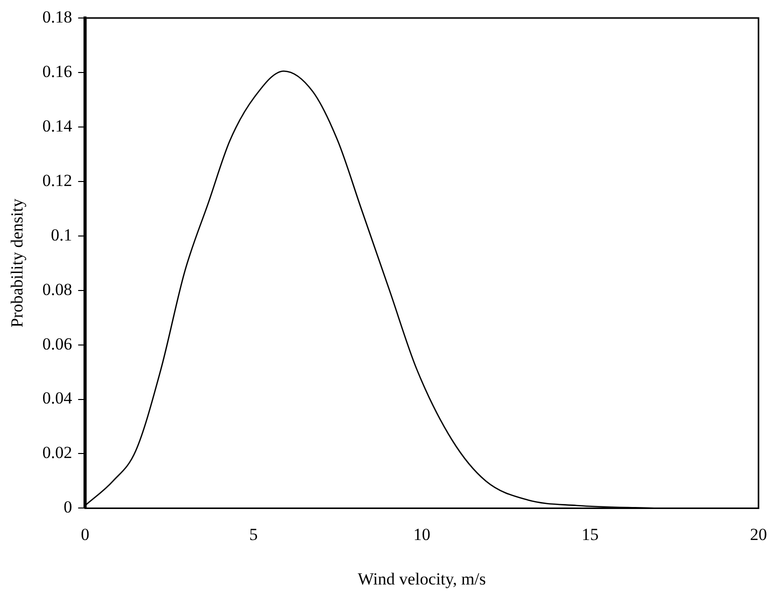  Describe the element at coordinates (57, 344) in the screenshot. I see `y-tick-label: 0.06` at that location.